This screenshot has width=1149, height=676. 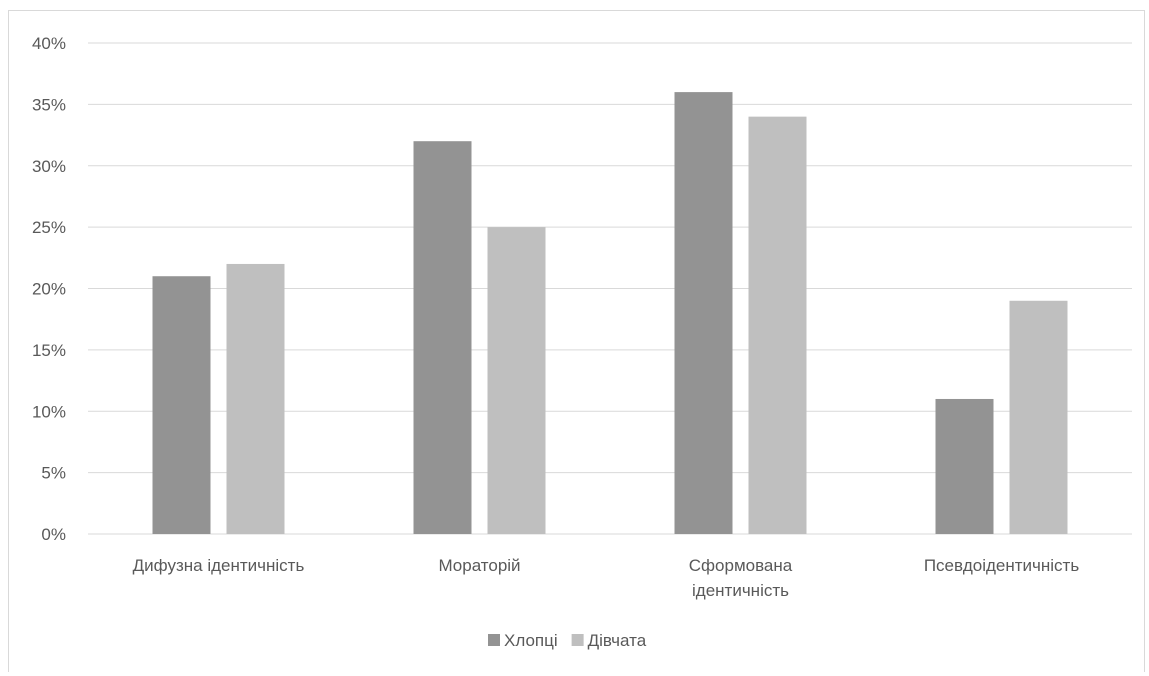 What do you see at coordinates (1002, 565) in the screenshot?
I see `x-category-label: Псевдоідентичність` at bounding box center [1002, 565].